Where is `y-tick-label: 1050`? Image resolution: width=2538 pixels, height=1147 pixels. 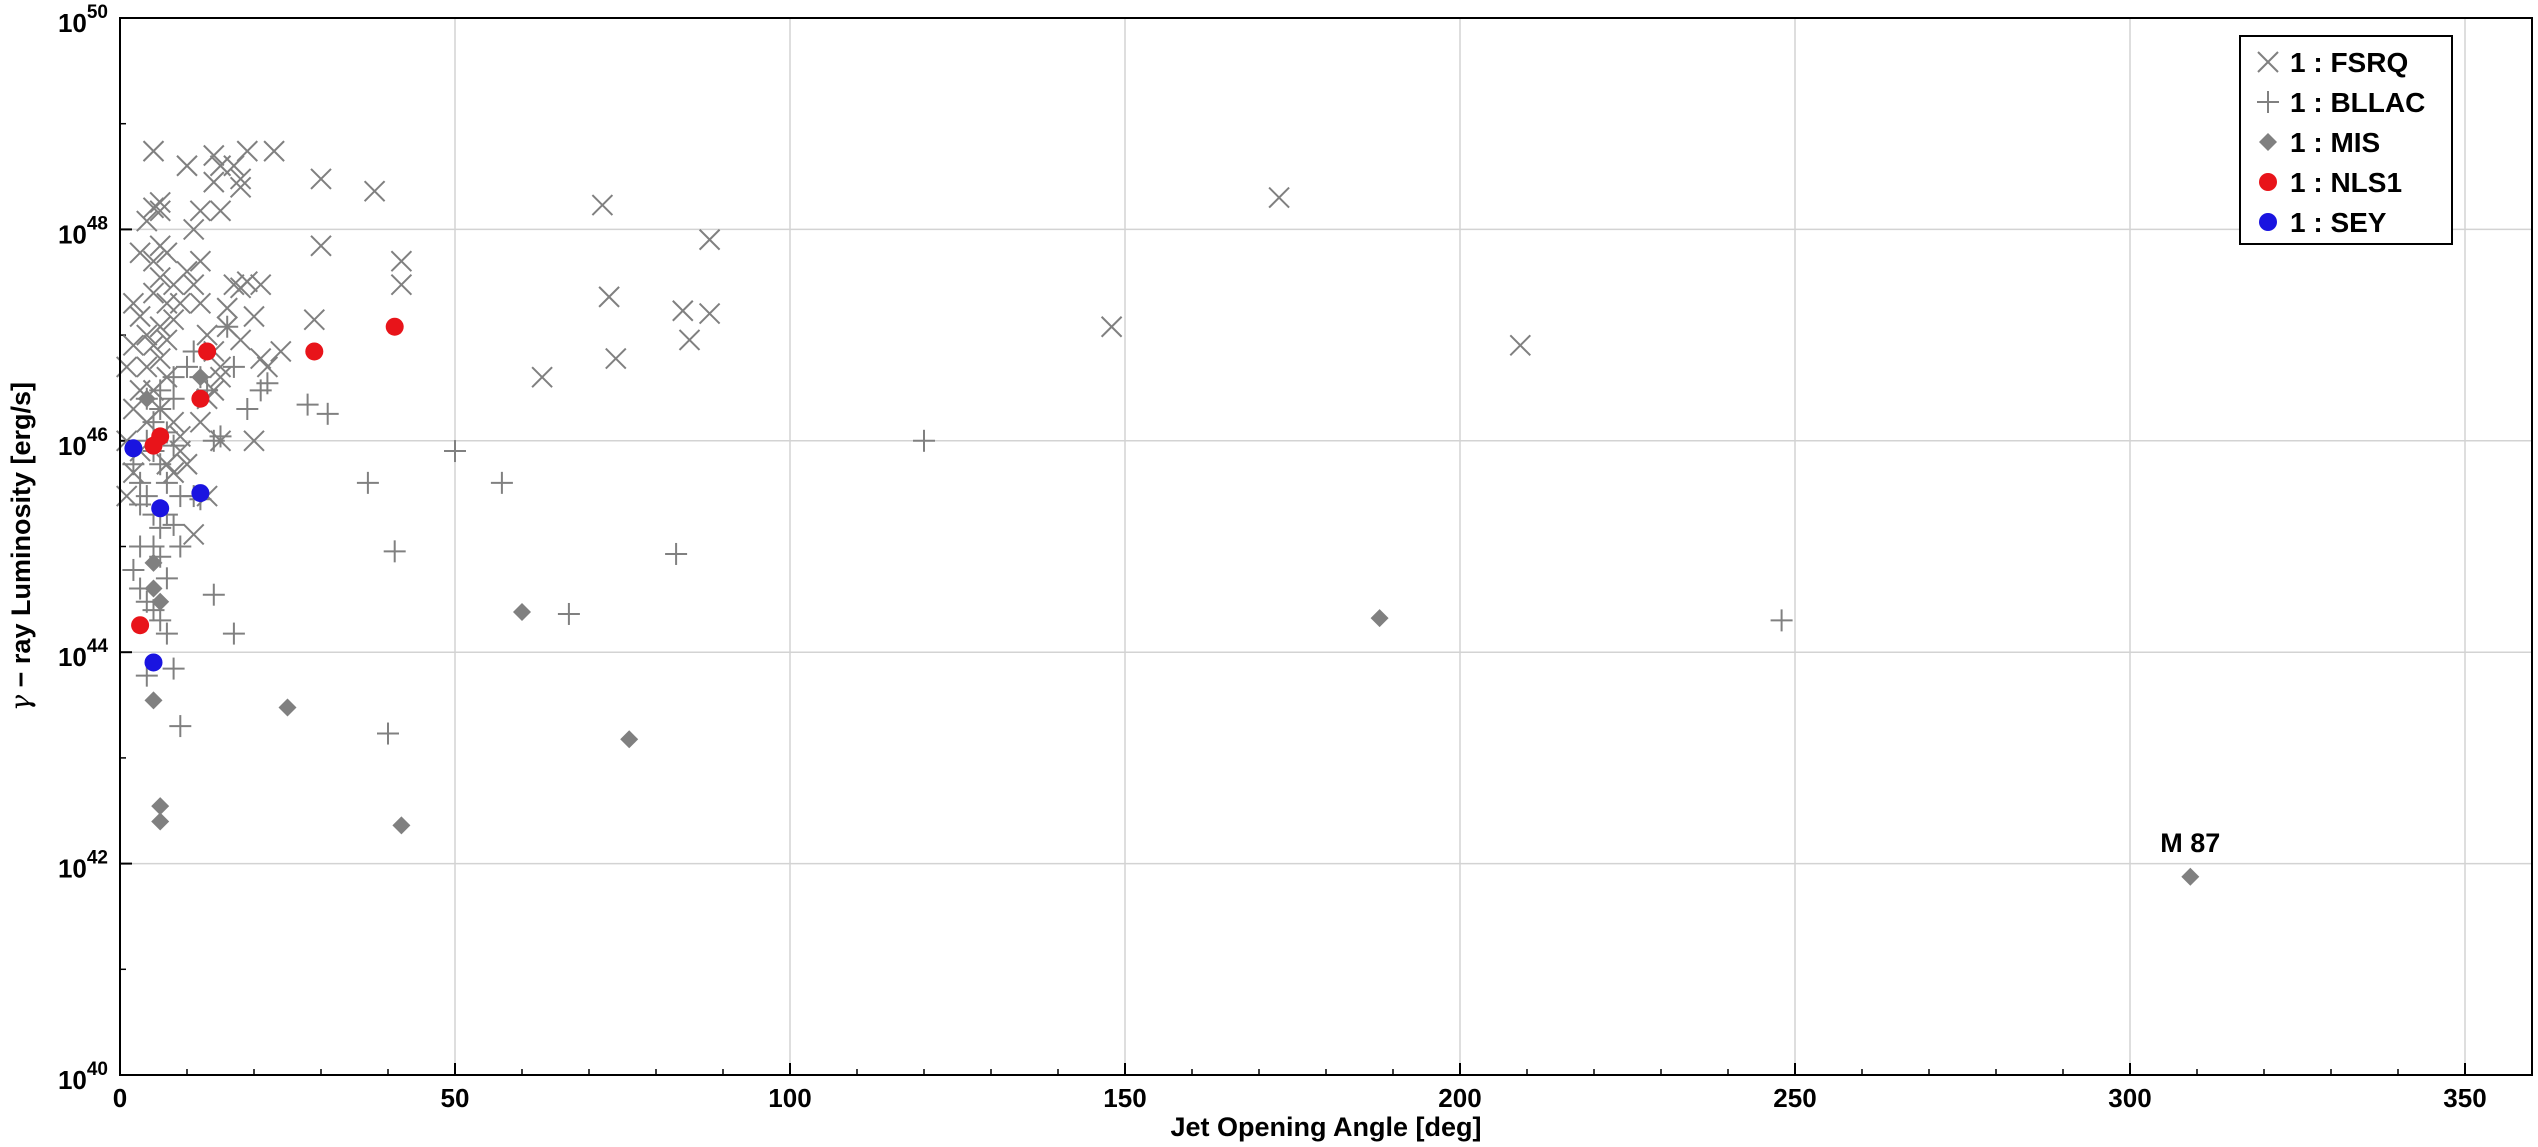 y-tick-label: 1050 is located at coordinates (83, 20).